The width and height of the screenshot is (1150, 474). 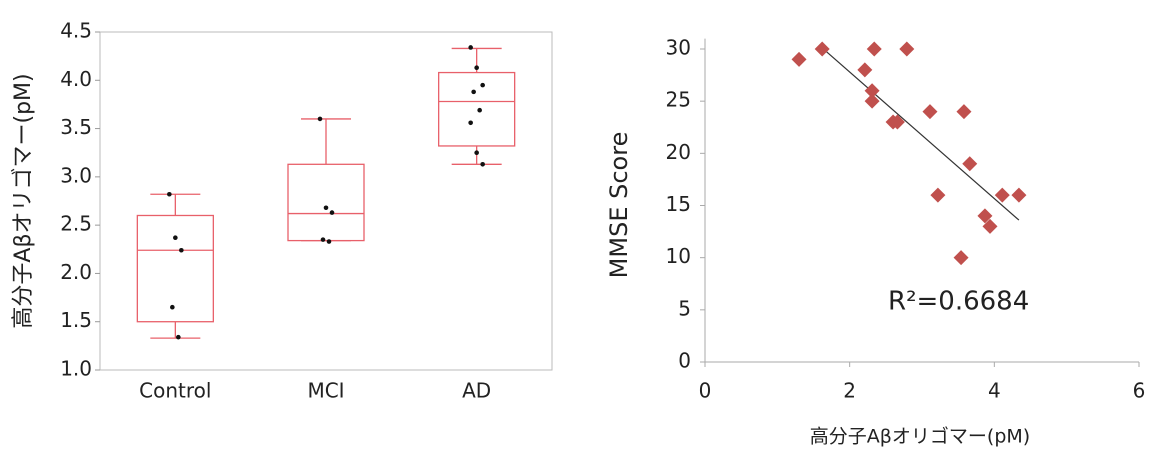 I want to click on y-tick-label: 5, so click(x=684, y=308).